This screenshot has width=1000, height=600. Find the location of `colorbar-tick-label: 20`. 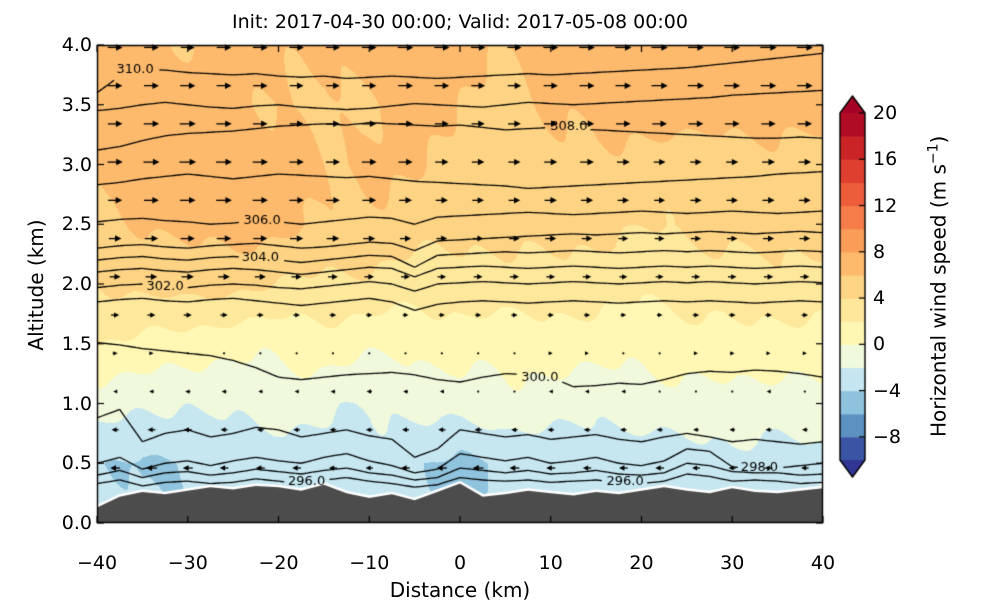

colorbar-tick-label: 20 is located at coordinates (885, 113).